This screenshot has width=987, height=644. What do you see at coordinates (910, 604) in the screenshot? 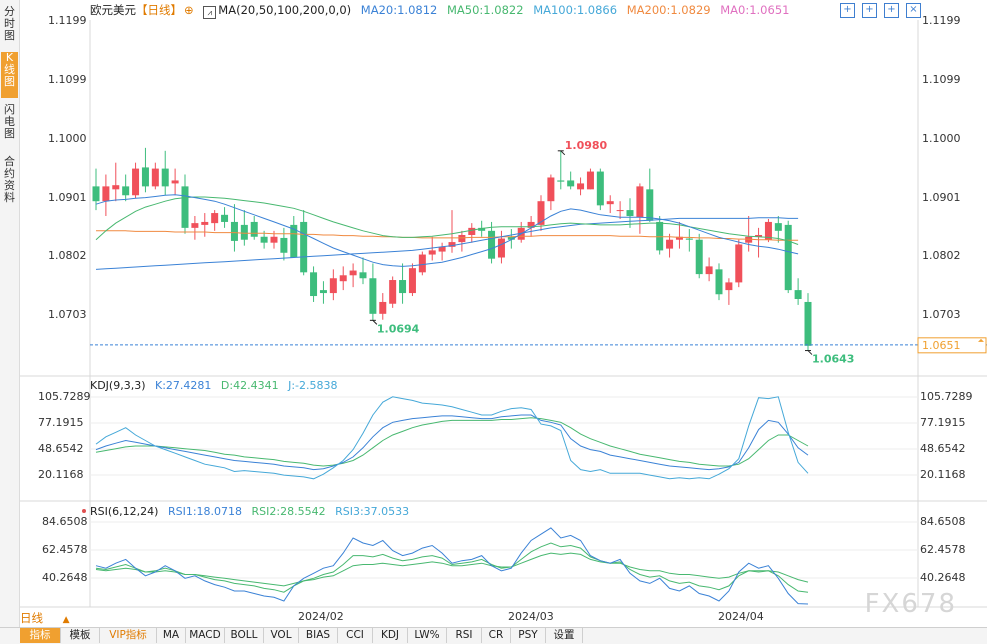
I see `watermark: FX678` at bounding box center [910, 604].